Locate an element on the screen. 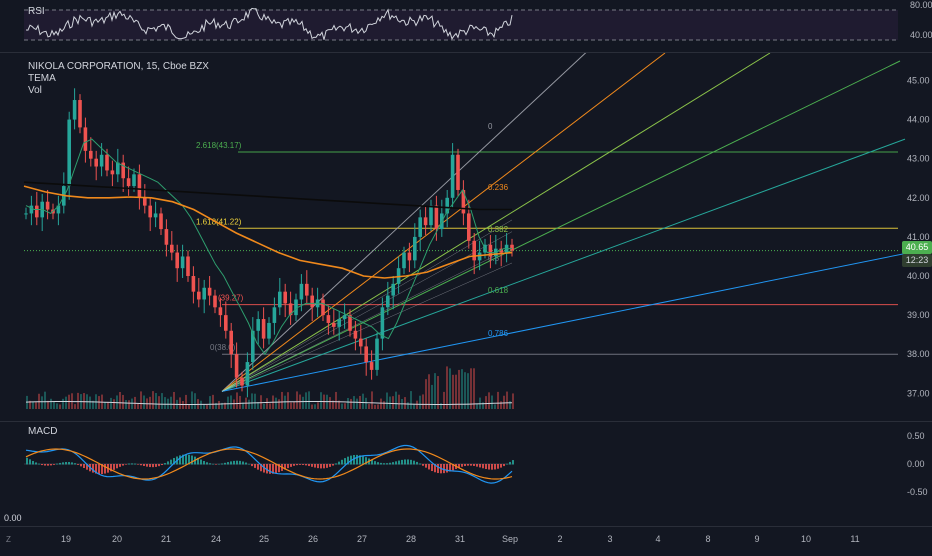 The width and height of the screenshot is (932, 556). fib-label: 0(38.0) is located at coordinates (223, 347).